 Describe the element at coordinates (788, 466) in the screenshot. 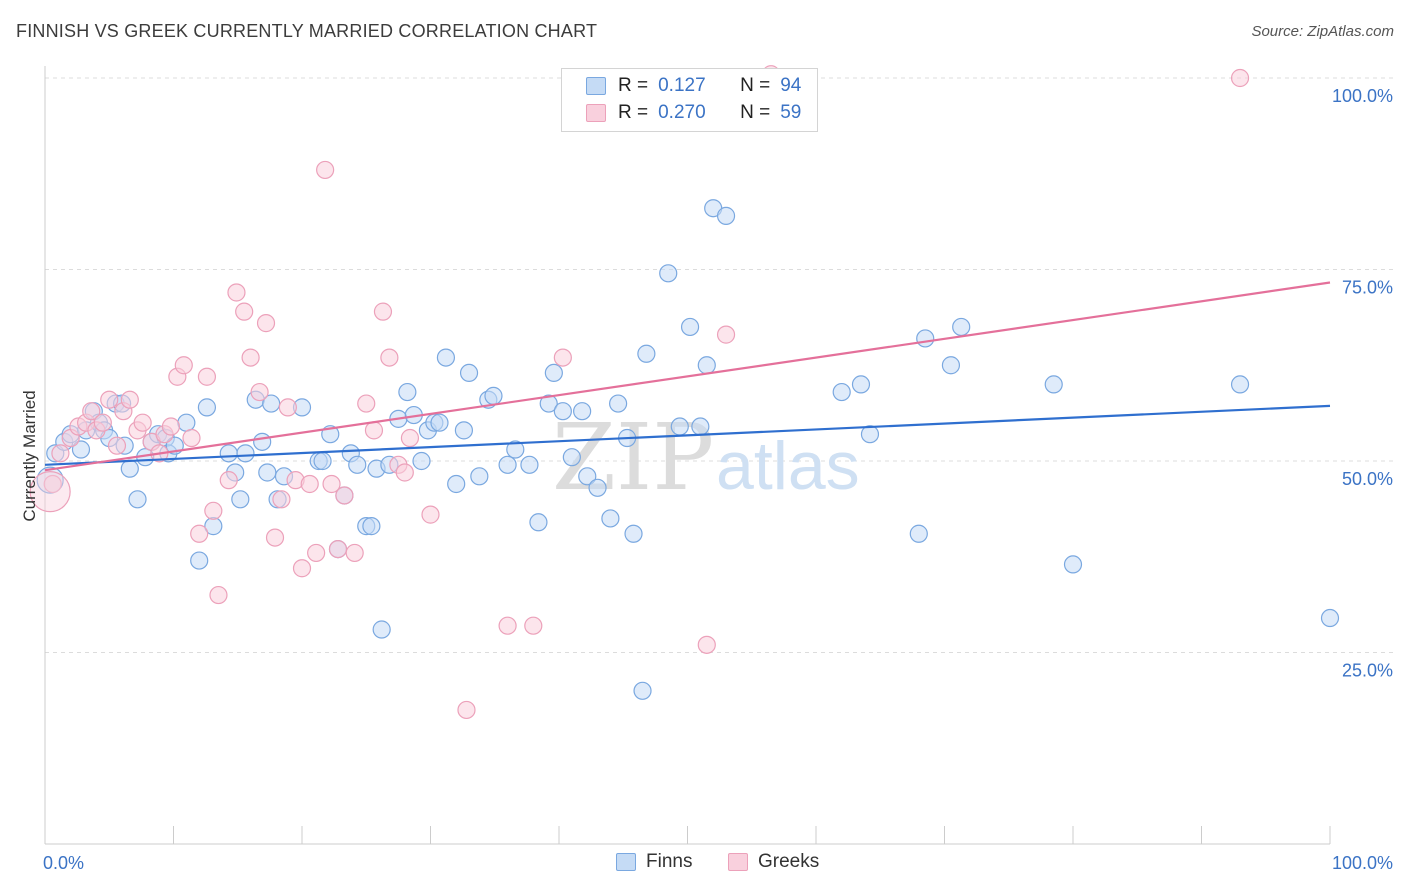

I see `watermark-atlas: atlas` at that location.